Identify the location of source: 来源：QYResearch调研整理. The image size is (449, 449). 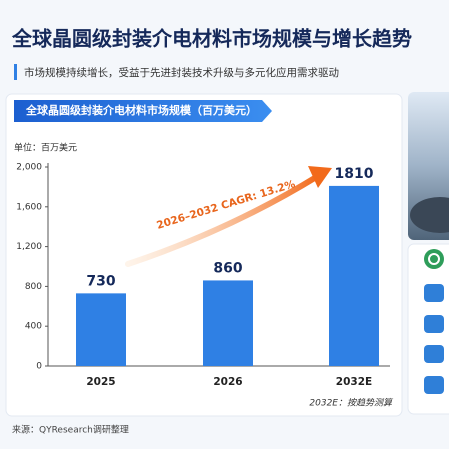
(70, 430).